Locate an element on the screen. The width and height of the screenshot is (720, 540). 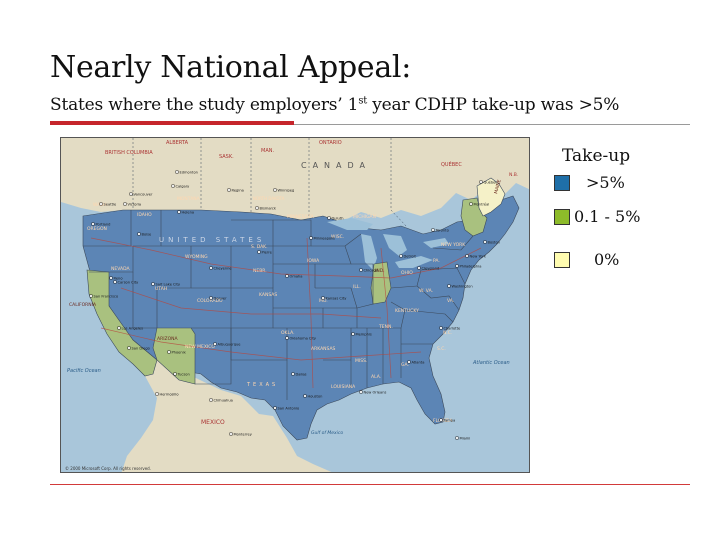
label-nevada: NEVADA is located at coordinates (120, 269).